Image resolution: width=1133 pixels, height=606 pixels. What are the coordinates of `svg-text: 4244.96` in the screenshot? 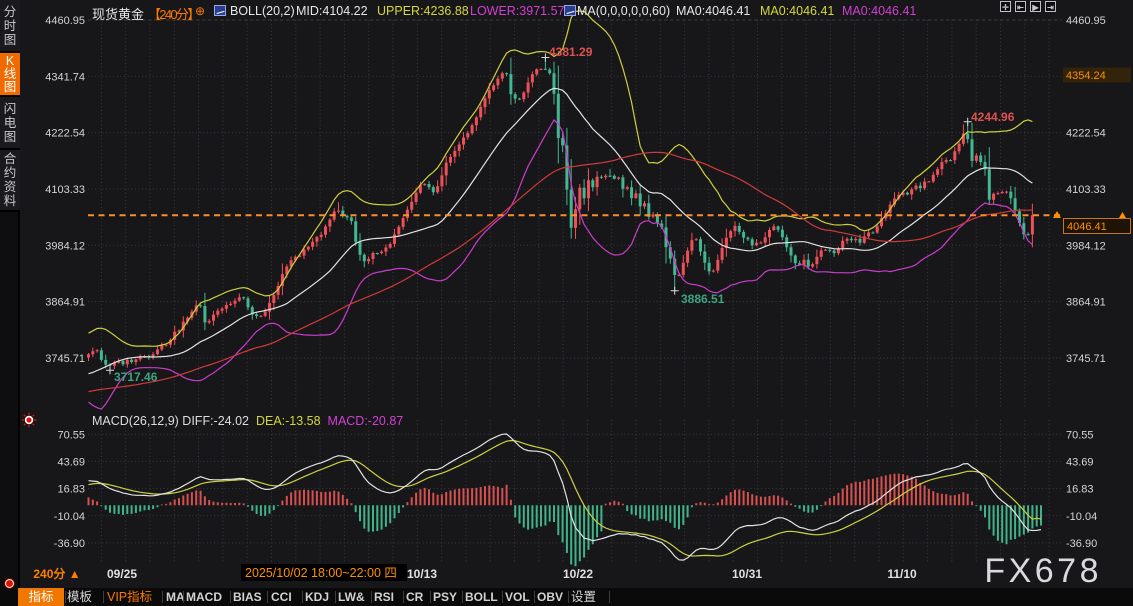 It's located at (993, 117).